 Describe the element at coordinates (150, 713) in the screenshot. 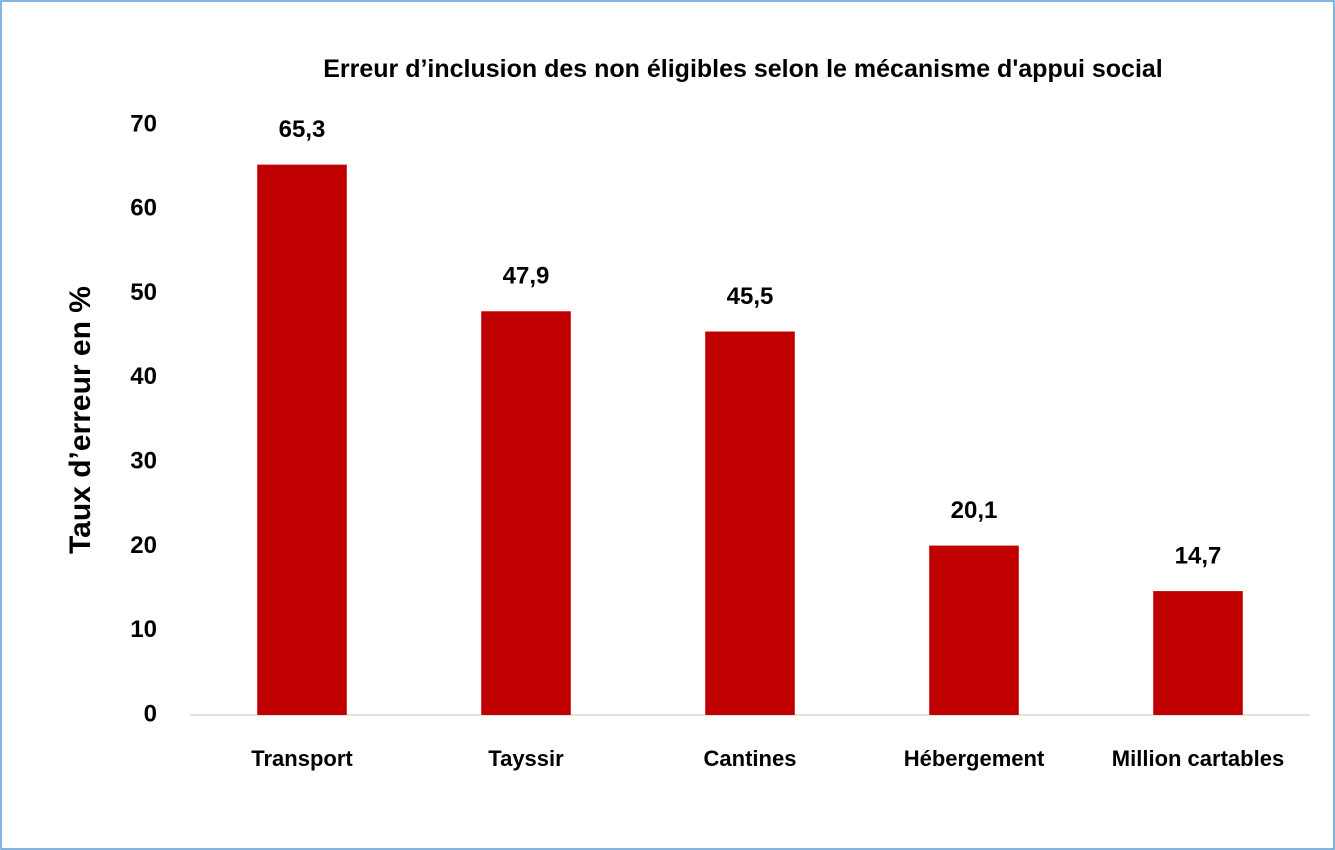

I see `y-tick-label: 0` at that location.